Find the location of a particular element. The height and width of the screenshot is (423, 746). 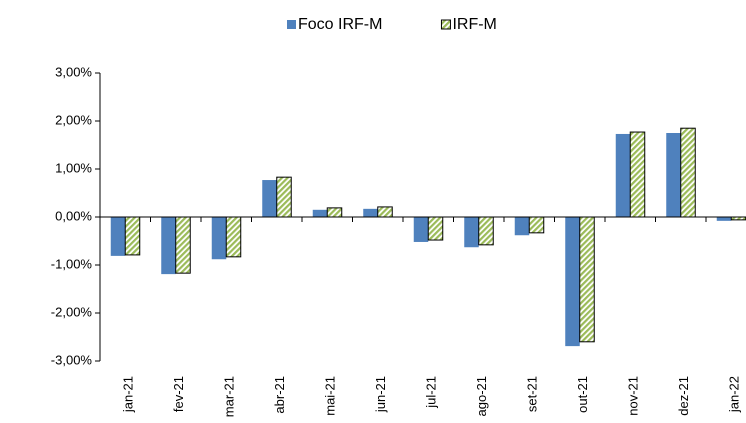

y-tick-label: -2,00% is located at coordinates (72, 311).